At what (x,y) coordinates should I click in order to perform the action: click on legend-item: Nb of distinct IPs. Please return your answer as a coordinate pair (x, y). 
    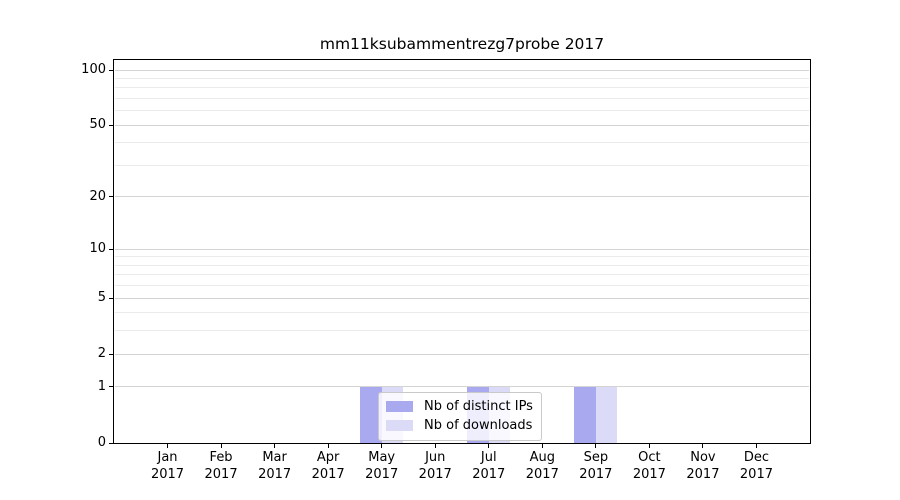
    Looking at the image, I should click on (460, 406).